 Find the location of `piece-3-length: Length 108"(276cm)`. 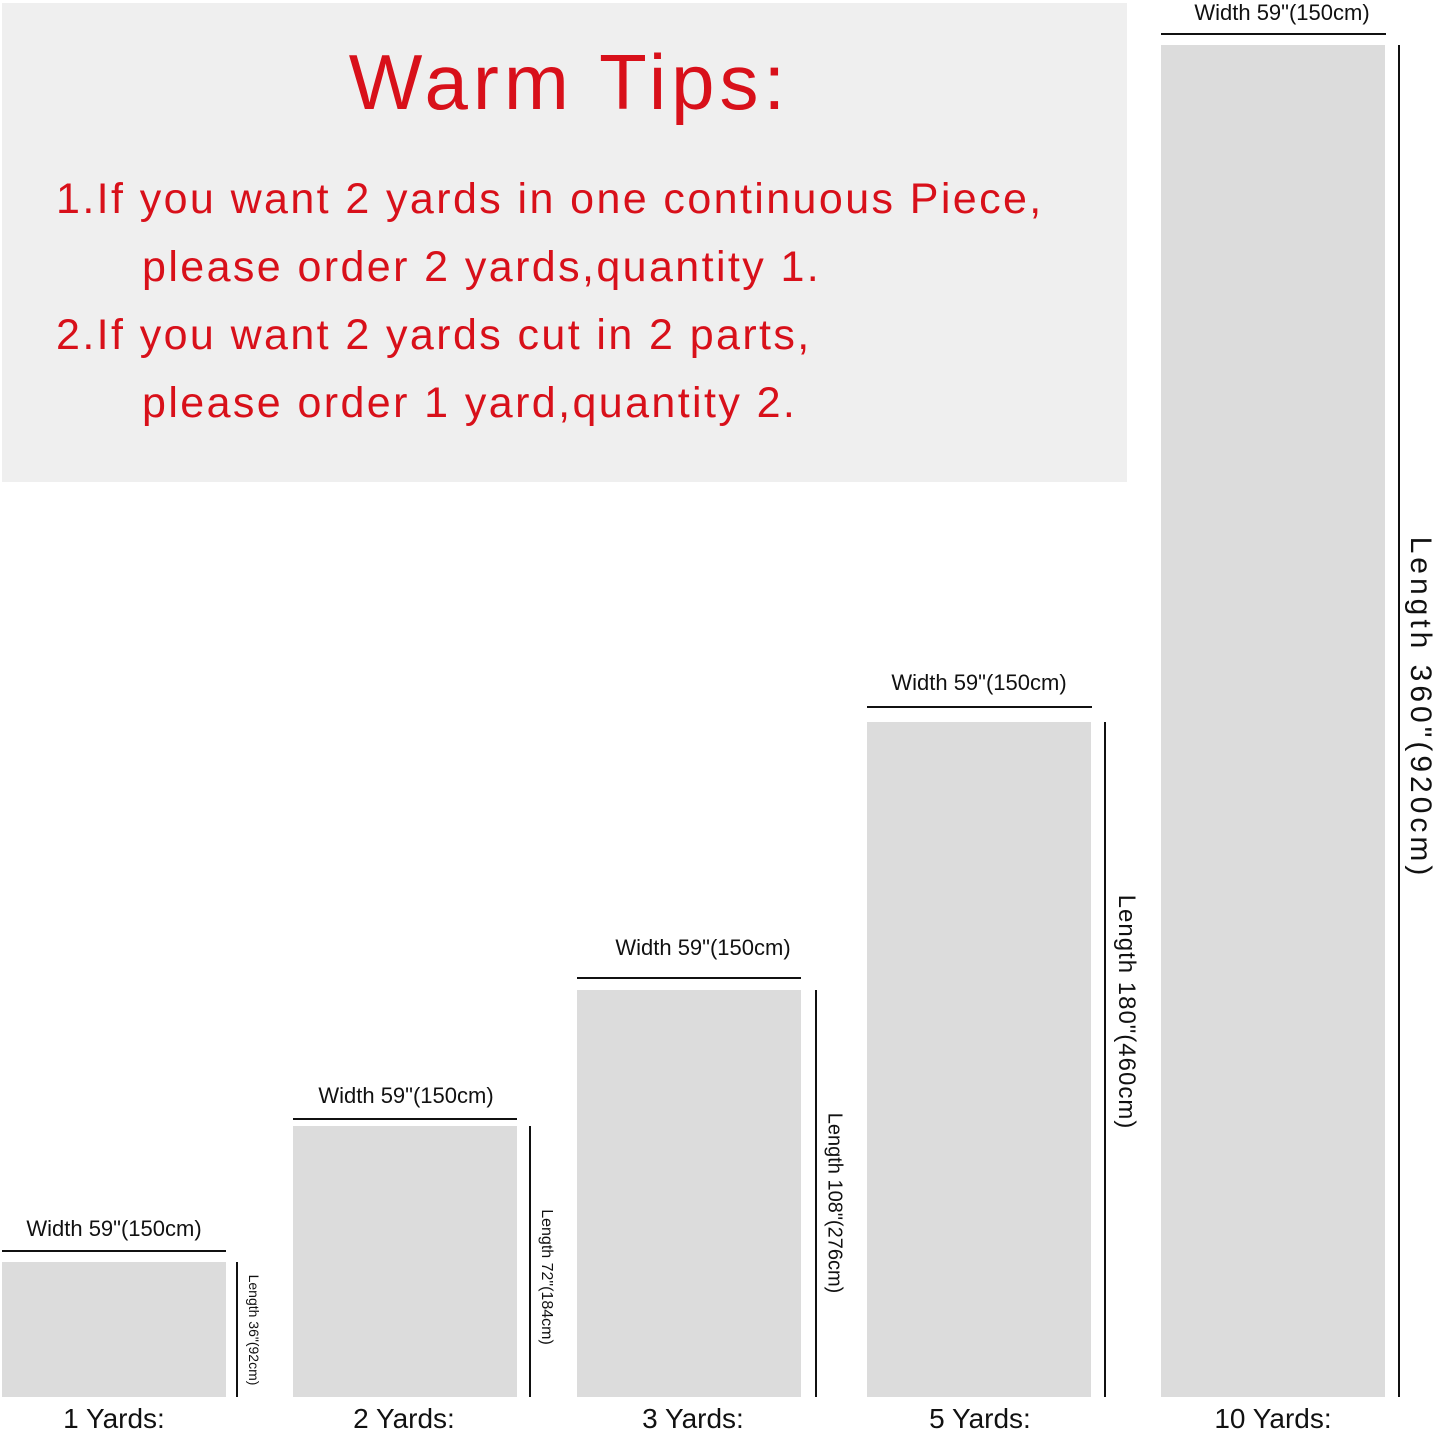

piece-3-length: Length 108"(276cm) is located at coordinates (834, 1203).